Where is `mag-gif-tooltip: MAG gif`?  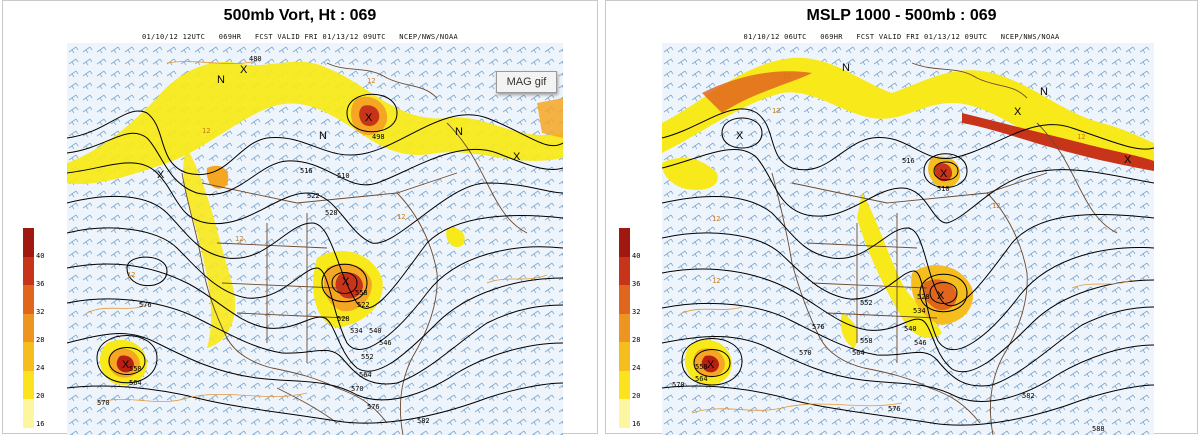
mag-gif-tooltip: MAG gif is located at coordinates (526, 82).